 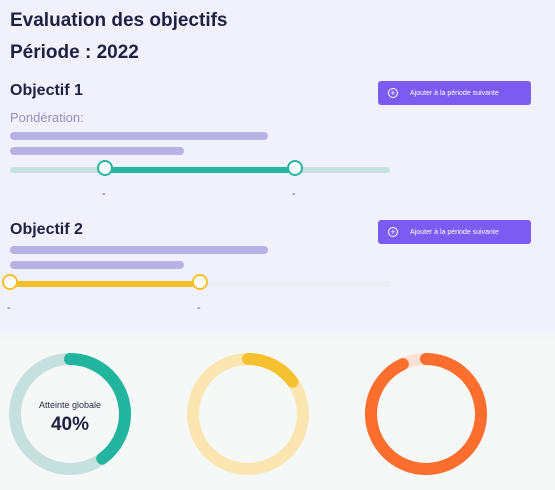 What do you see at coordinates (74, 52) in the screenshot?
I see `period-title: Période : 2022` at bounding box center [74, 52].